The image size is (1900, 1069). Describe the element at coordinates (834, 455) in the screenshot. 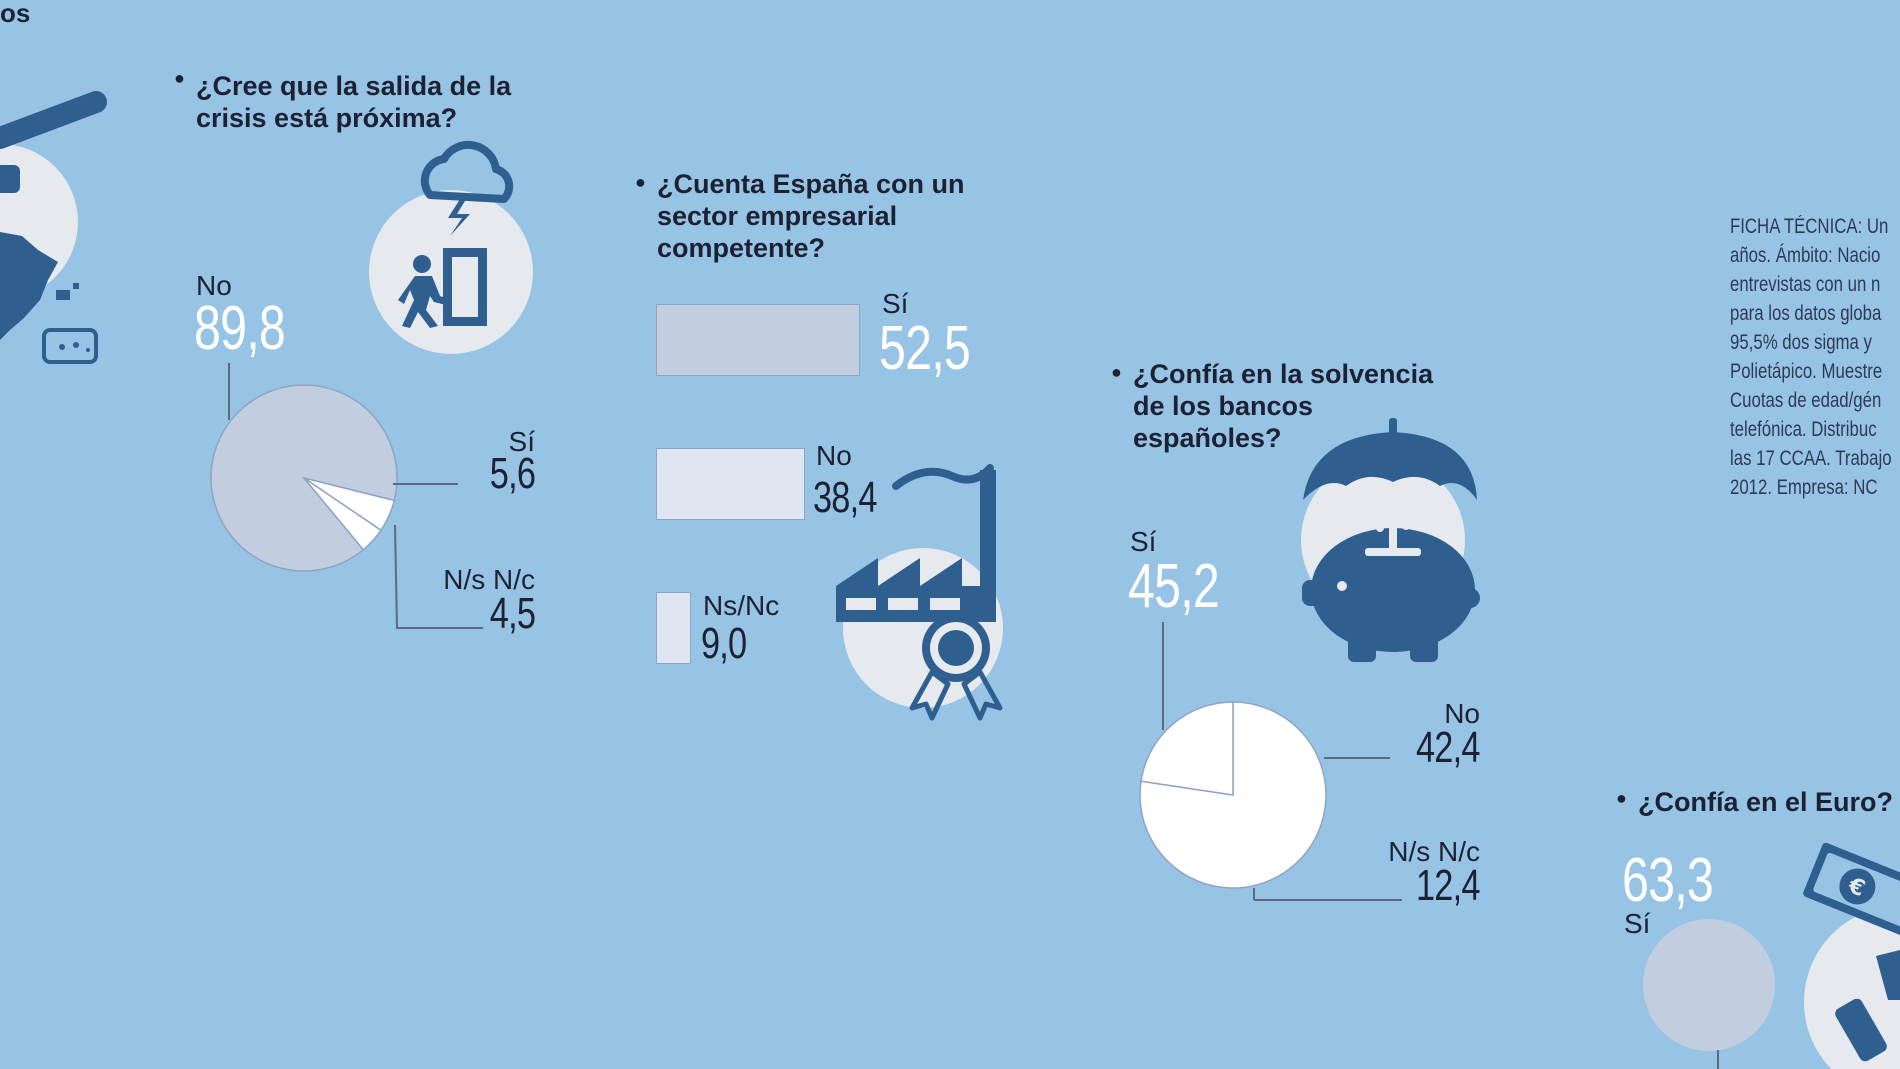

I see `bar-label-no: No` at that location.